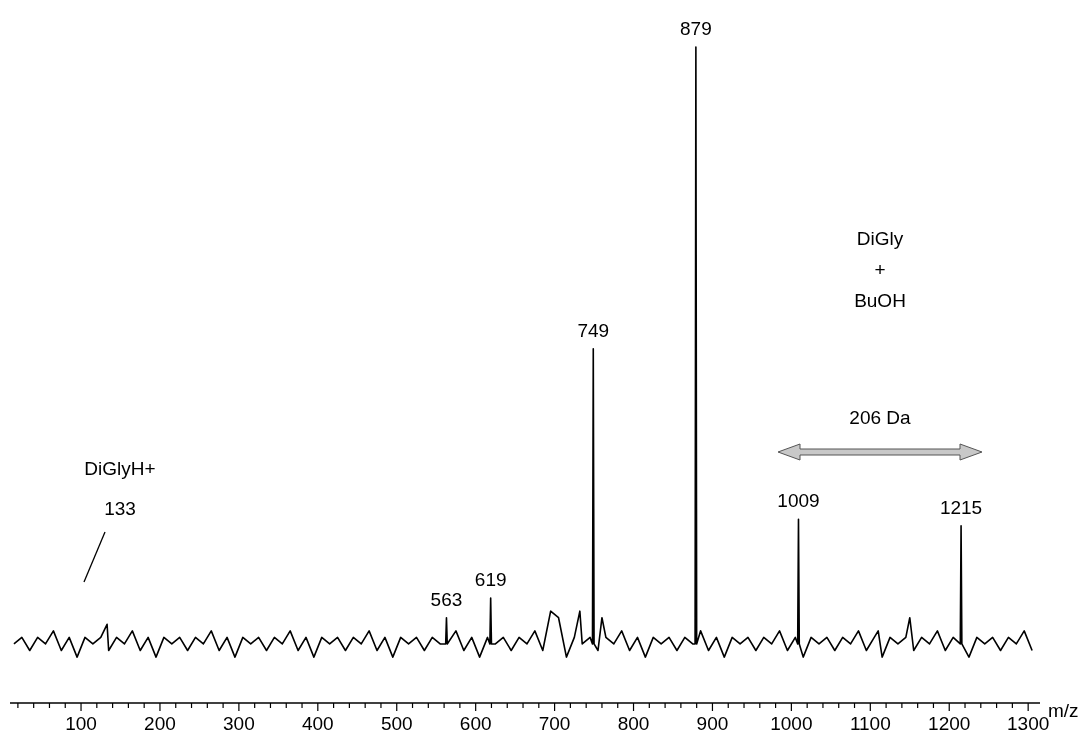 The height and width of the screenshot is (738, 1083). What do you see at coordinates (120, 508) in the screenshot?
I see `annotation: 133` at bounding box center [120, 508].